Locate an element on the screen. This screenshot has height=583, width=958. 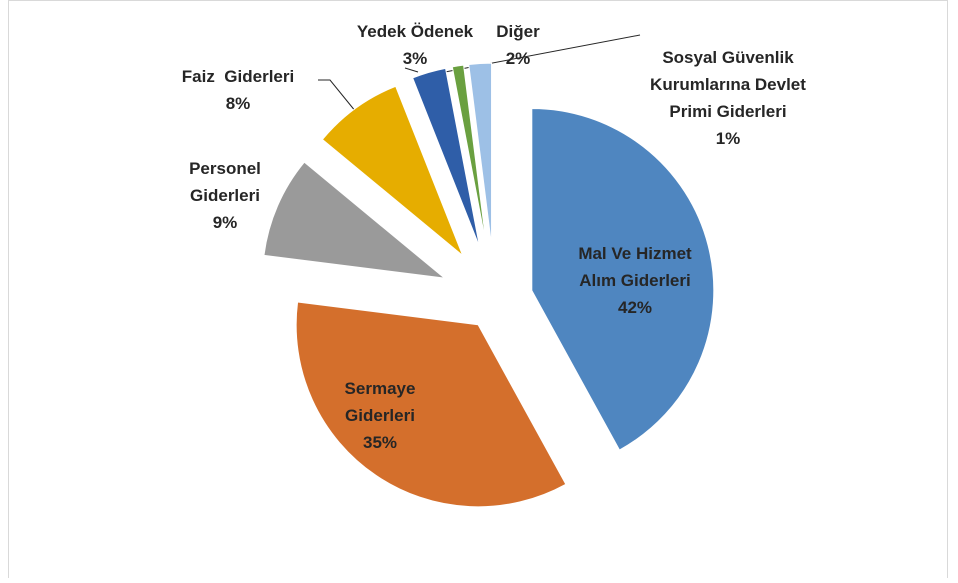
slice-label: Faiz Giderleri 8% is located at coordinates (238, 90).